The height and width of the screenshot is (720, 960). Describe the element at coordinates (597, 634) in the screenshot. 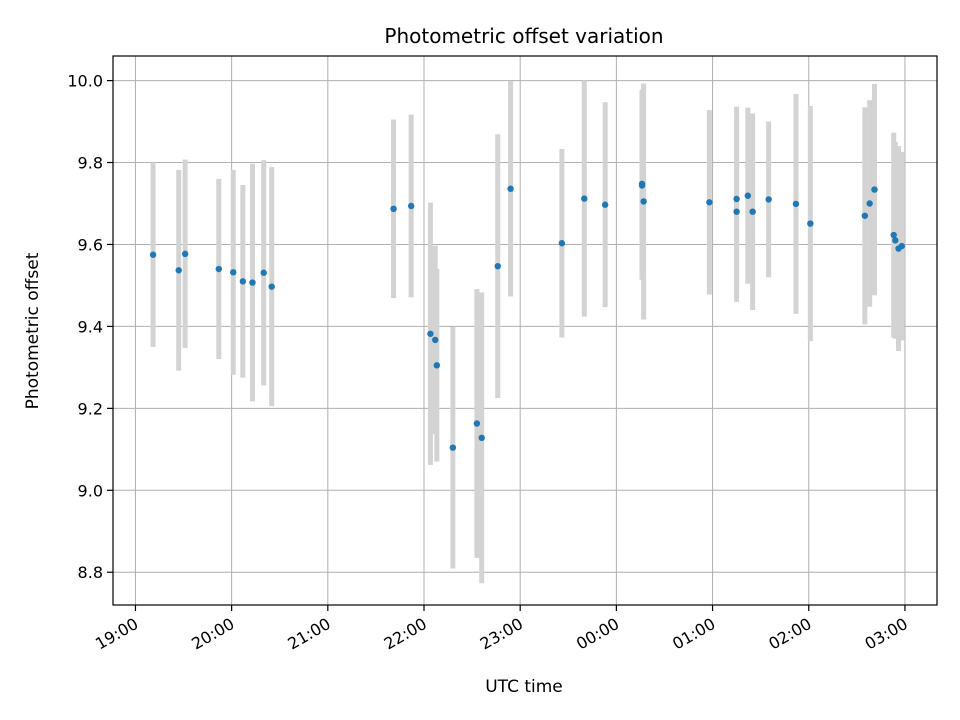

I see `x-tick-label: 00:00` at that location.